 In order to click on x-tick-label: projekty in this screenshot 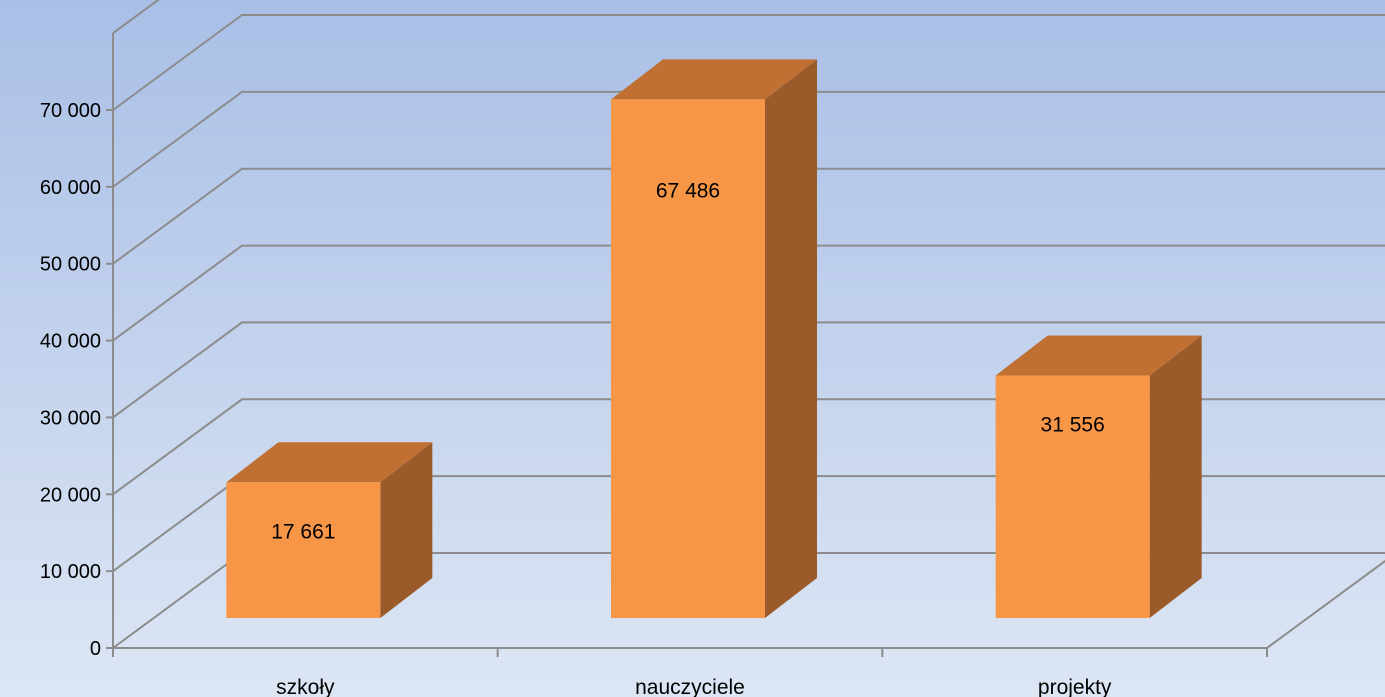, I will do `click(1075, 686)`.